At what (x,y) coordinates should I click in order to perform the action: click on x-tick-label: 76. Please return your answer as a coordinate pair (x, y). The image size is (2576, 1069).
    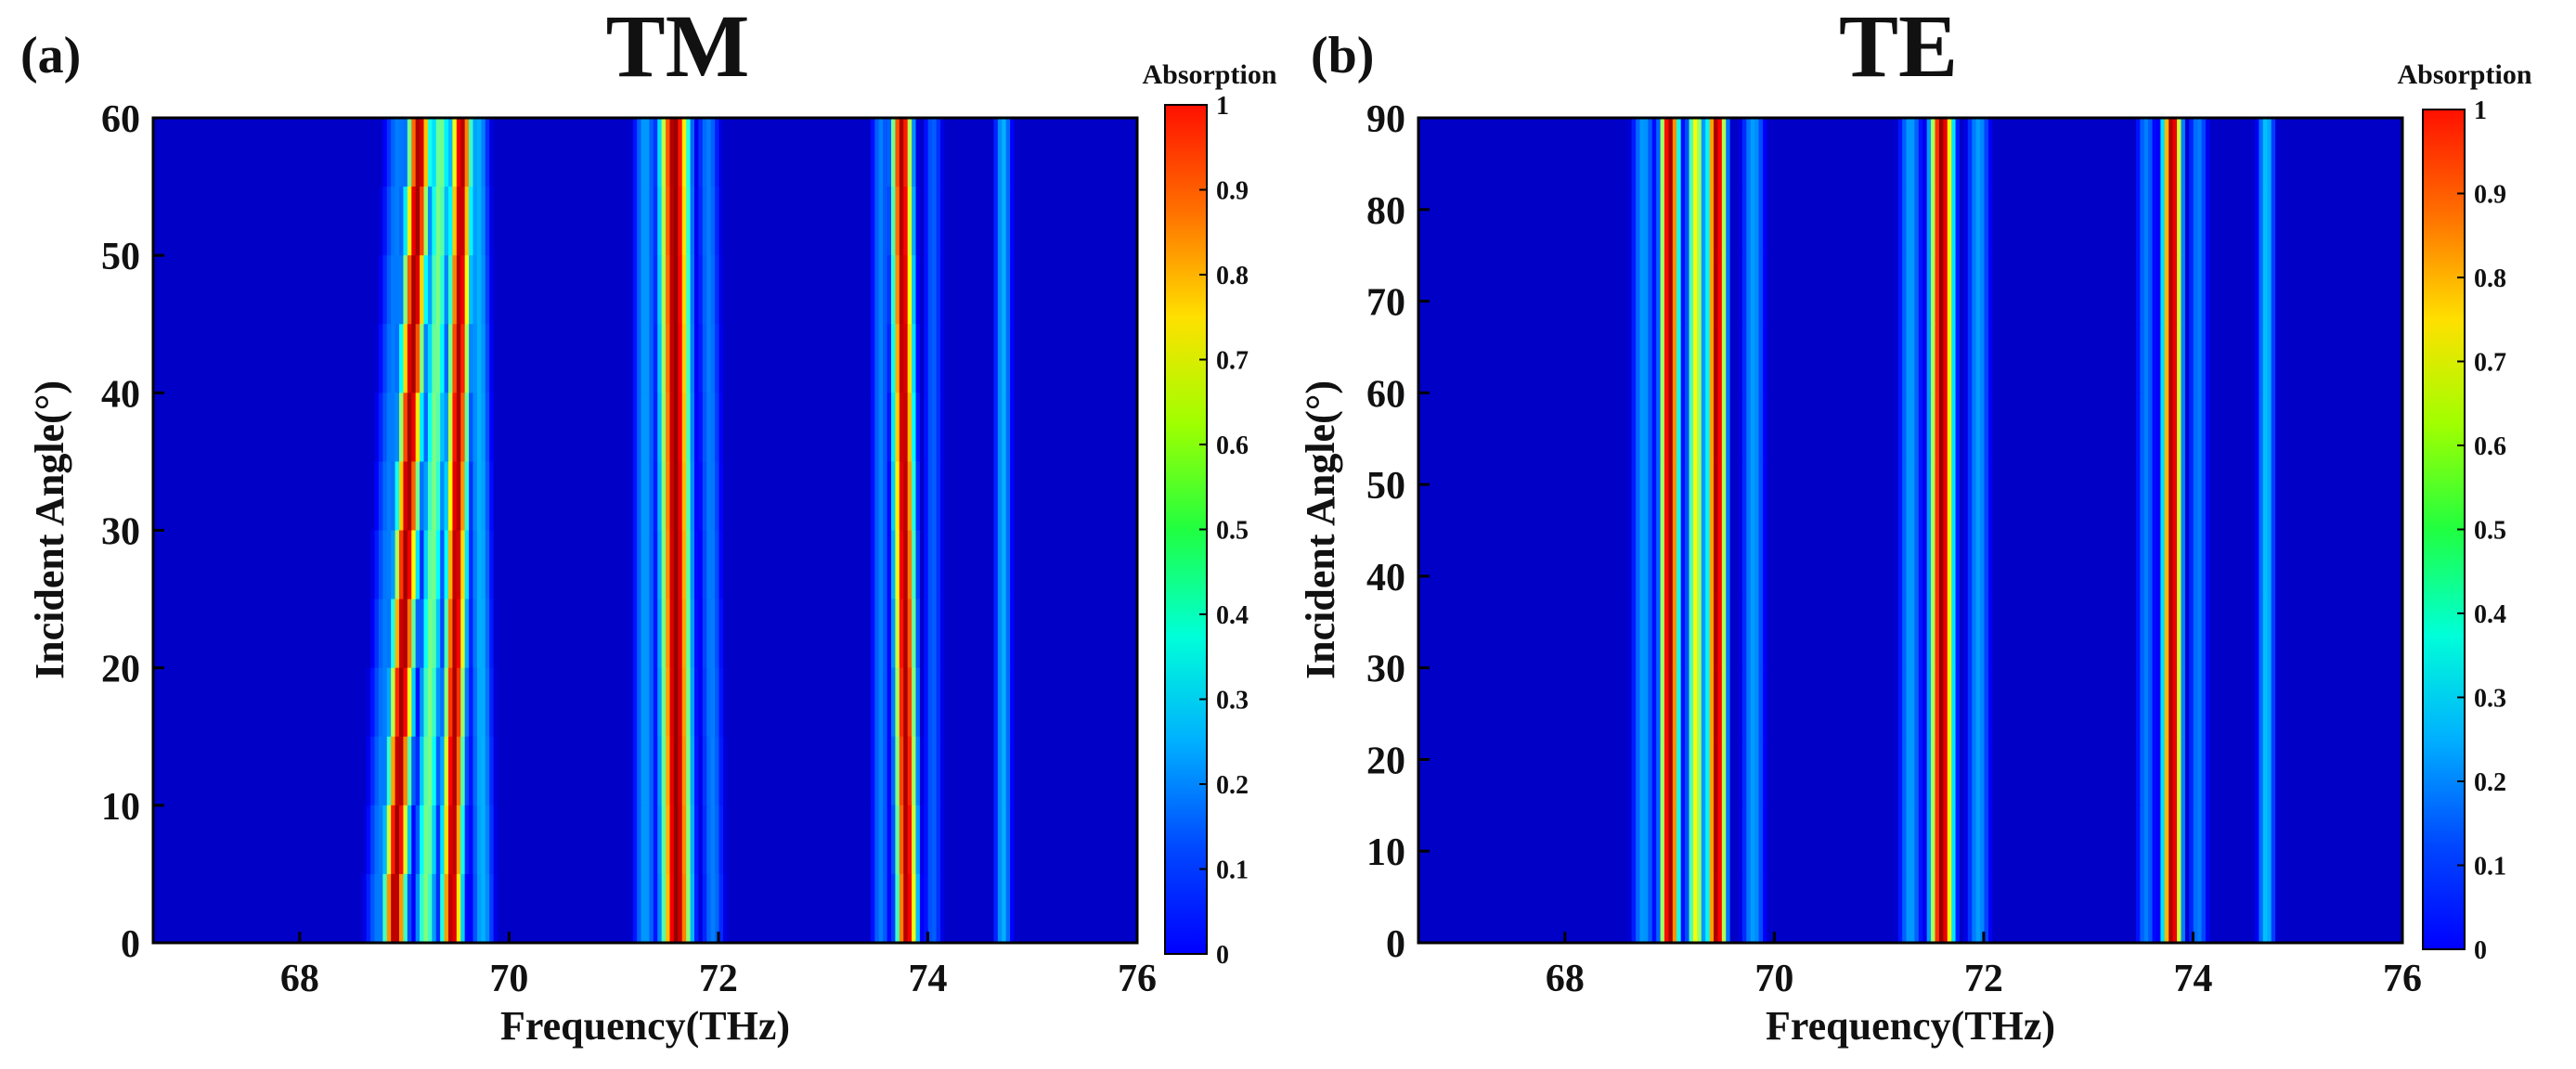
    Looking at the image, I should click on (1137, 979).